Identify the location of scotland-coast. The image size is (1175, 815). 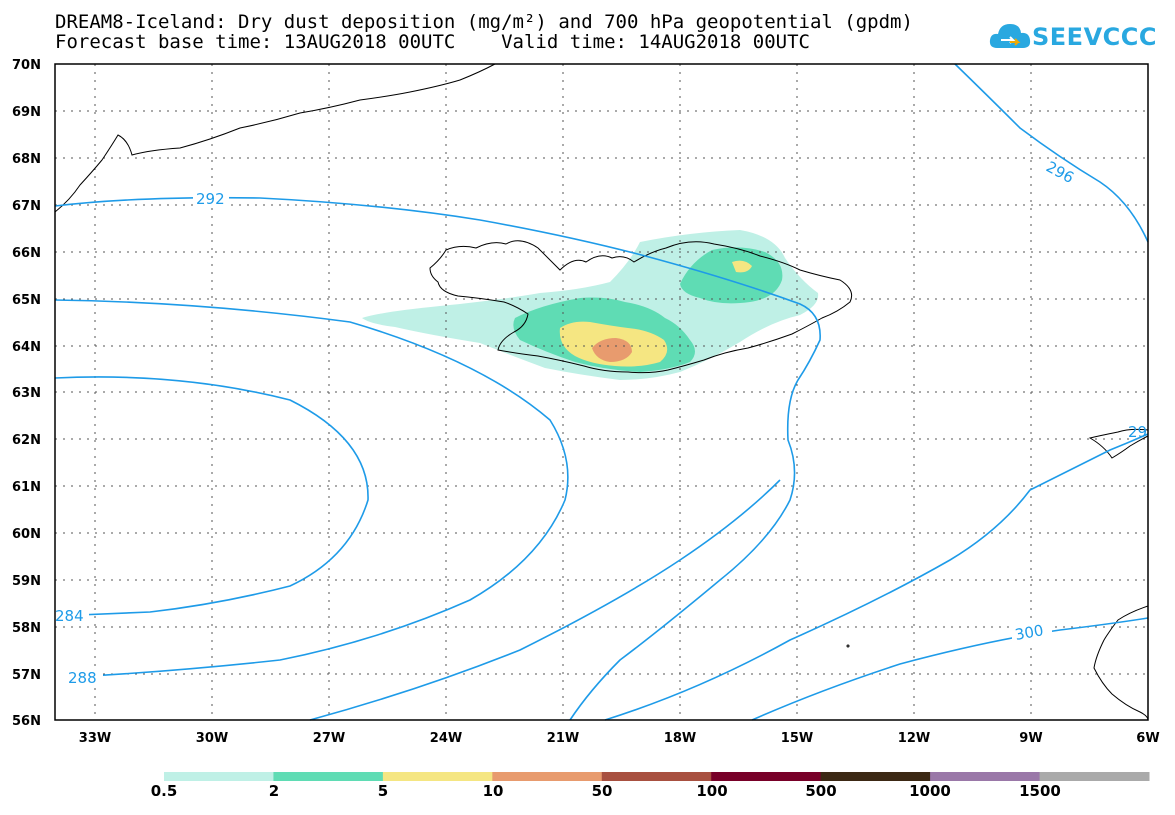
(1121, 663).